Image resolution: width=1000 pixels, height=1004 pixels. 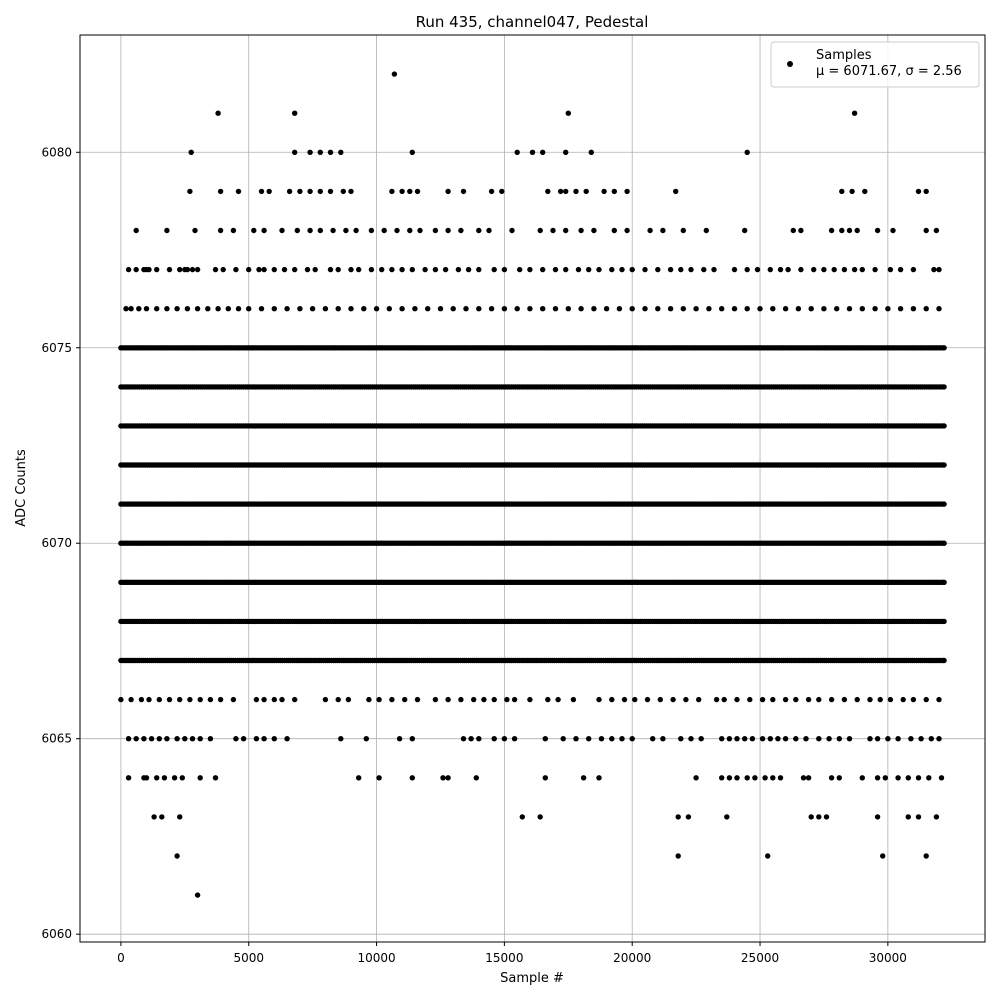 What do you see at coordinates (632, 958) in the screenshot?
I see `x-tick-label: 20000` at bounding box center [632, 958].